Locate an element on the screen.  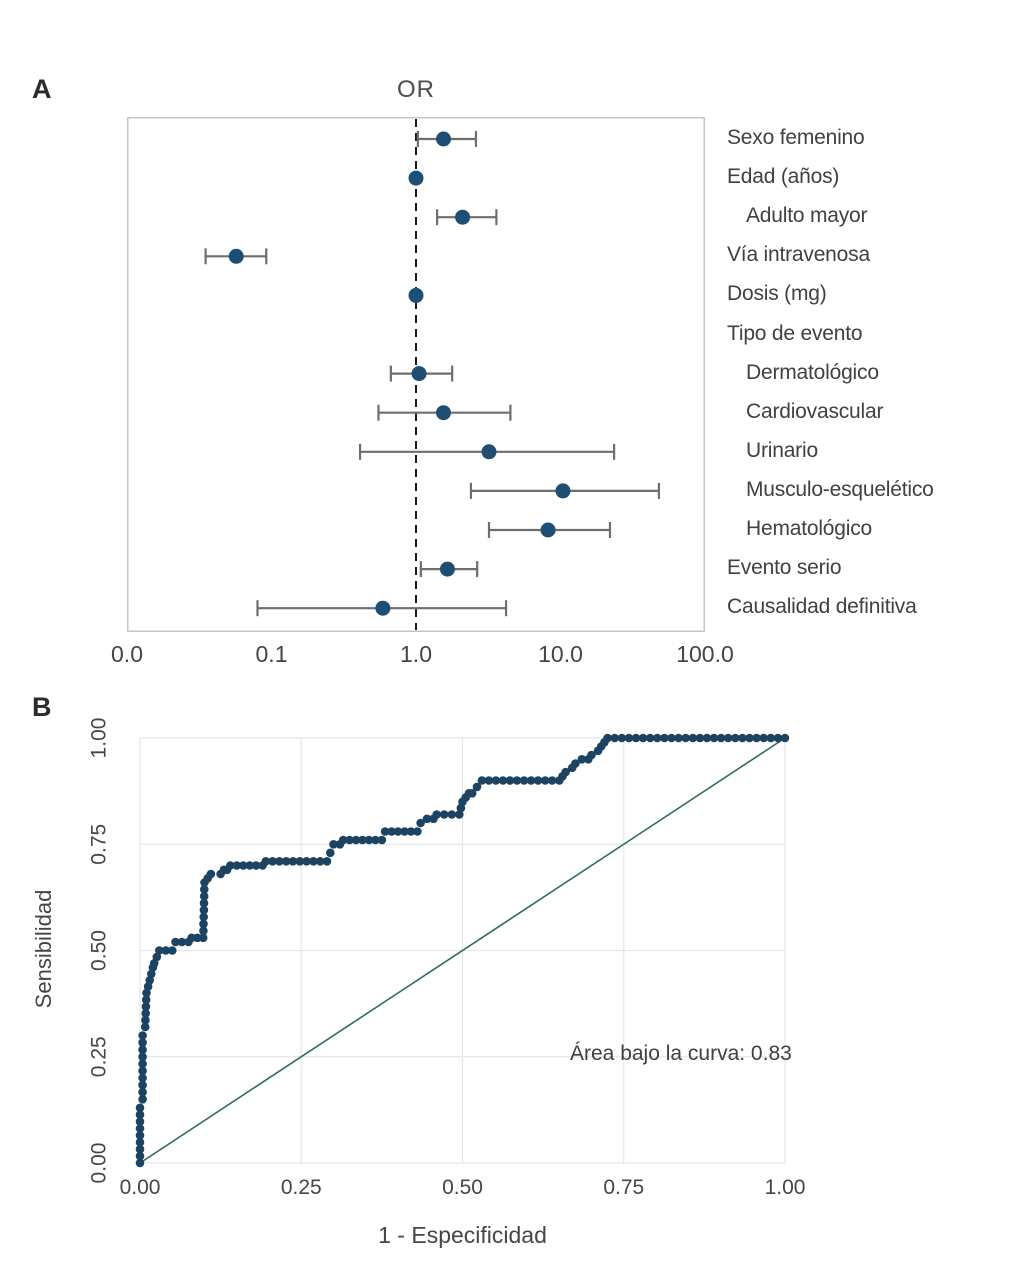
forest-row-label: Edad (años) is located at coordinates (783, 177).